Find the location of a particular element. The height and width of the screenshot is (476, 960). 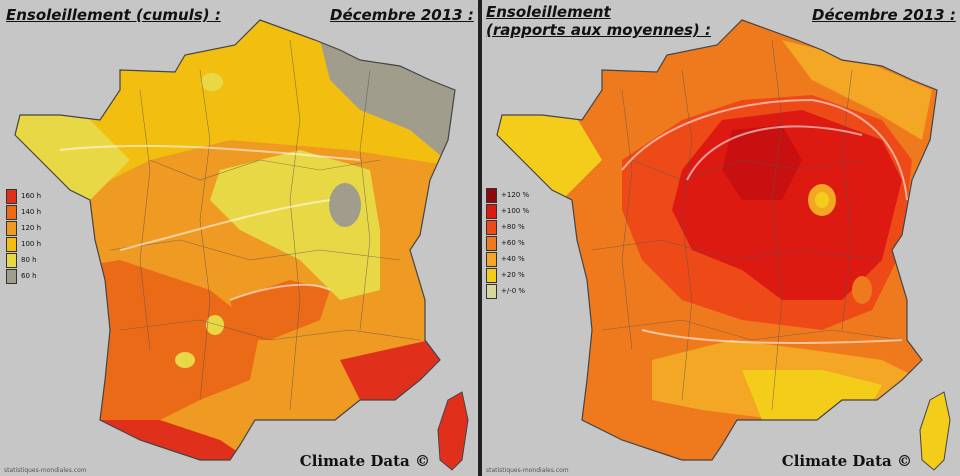

legend-item: 140 h is located at coordinates (23, 212).